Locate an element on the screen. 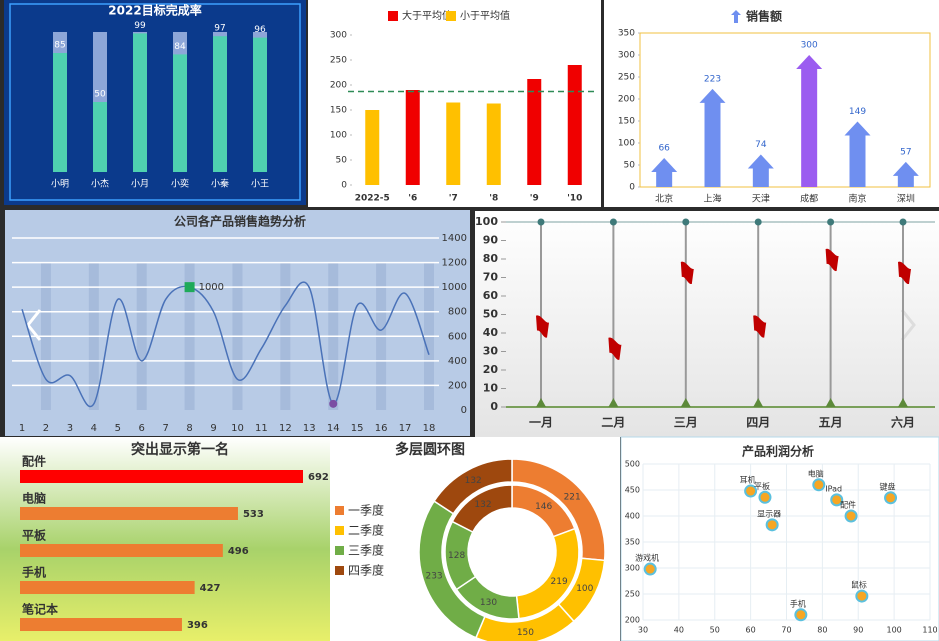 This screenshot has height=641, width=939. x-tick-label: 2022-5 is located at coordinates (372, 199).